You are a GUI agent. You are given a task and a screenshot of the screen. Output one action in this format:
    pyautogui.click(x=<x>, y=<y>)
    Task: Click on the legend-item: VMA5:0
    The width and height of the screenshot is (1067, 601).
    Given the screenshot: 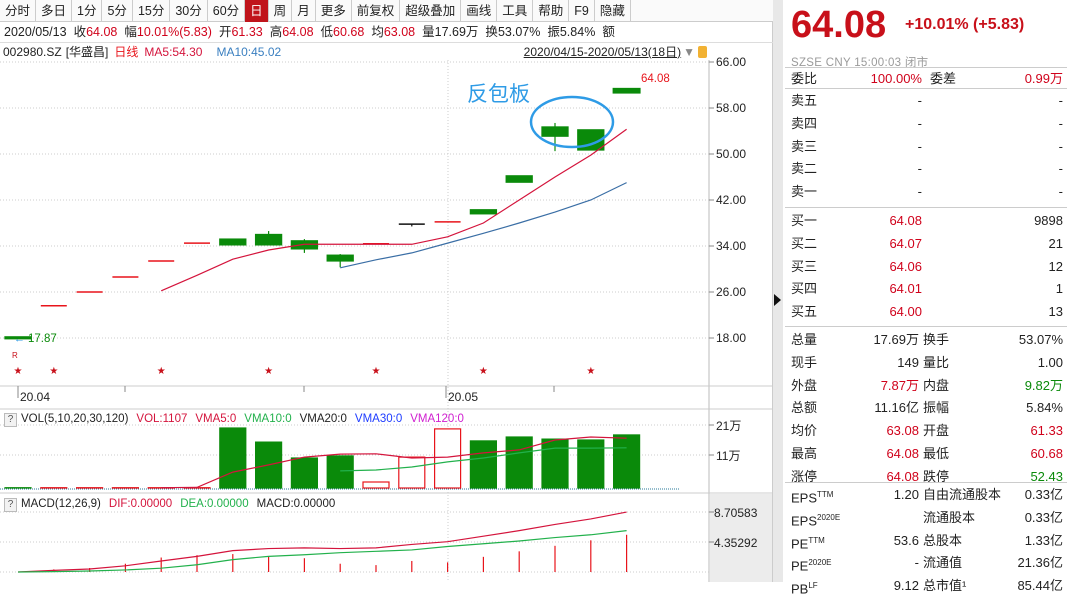 What is the action you would take?
    pyautogui.click(x=215, y=419)
    